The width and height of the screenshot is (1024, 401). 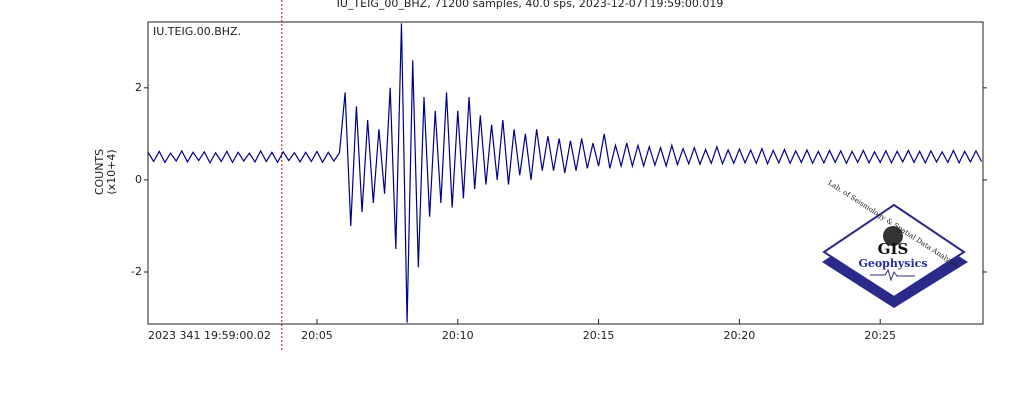 I want to click on y-tick-label: -2, so click(x=136, y=271).